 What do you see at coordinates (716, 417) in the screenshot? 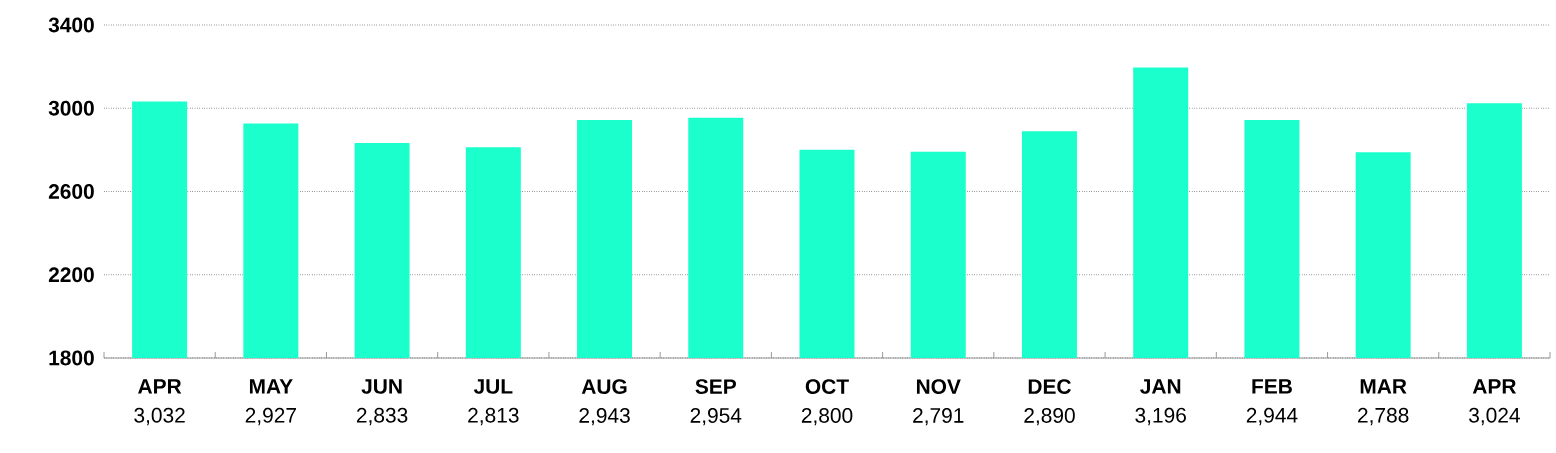
I see `data-label: 2,954` at bounding box center [716, 417].